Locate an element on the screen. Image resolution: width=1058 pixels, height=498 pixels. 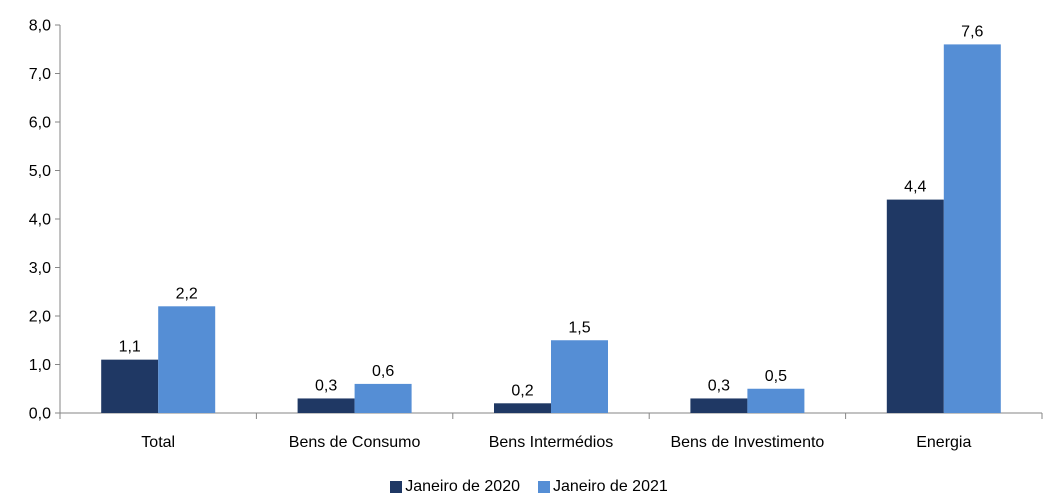
y-tick-label: 3,0 is located at coordinates (40, 268).